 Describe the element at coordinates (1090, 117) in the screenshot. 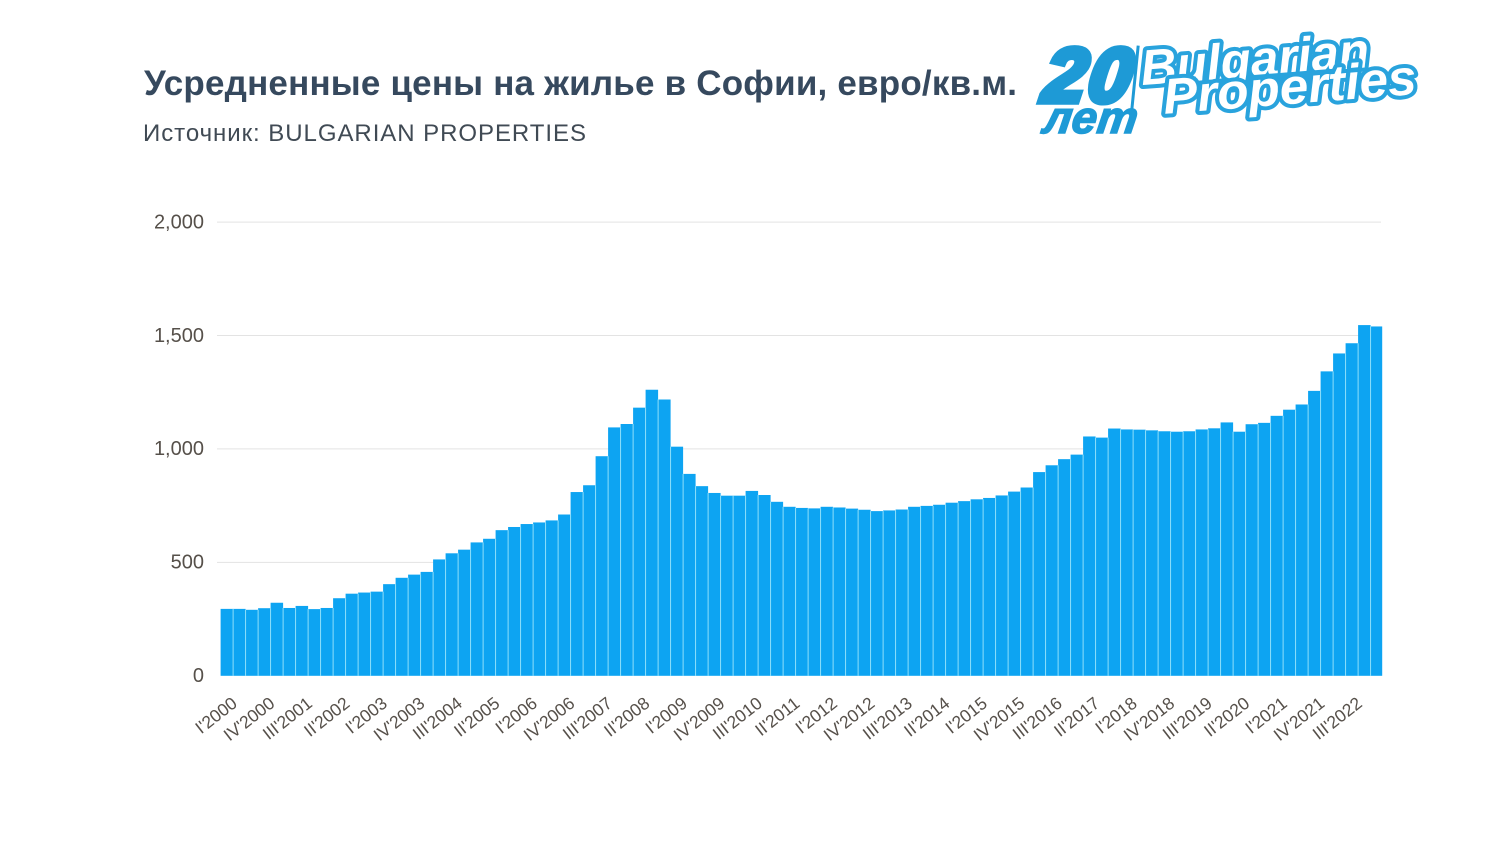

I see `svg-text: лет` at that location.